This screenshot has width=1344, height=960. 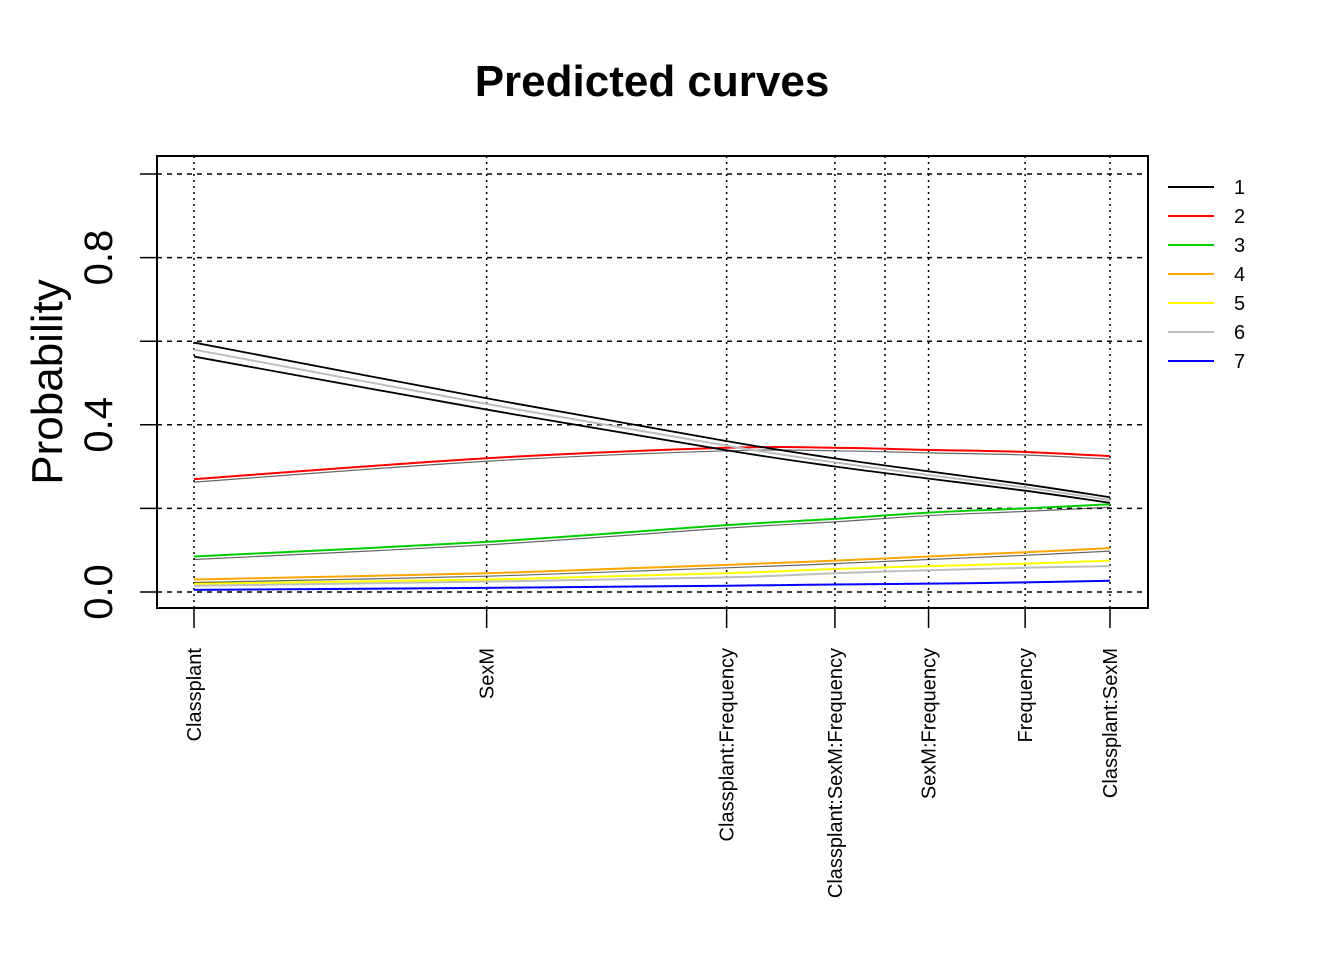 I want to click on series-3-line, so click(x=652, y=530).